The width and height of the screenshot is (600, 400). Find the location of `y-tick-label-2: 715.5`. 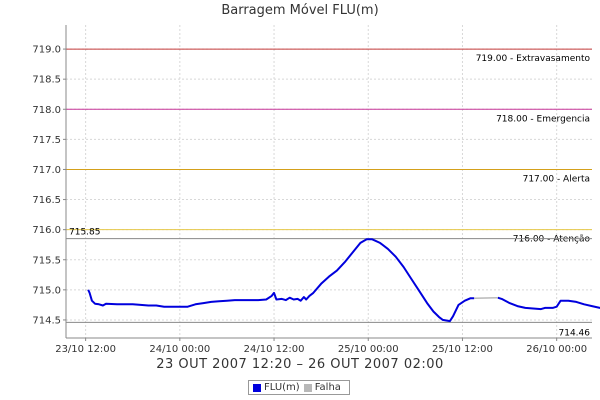

y-tick-label-2: 715.5 is located at coordinates (46, 260).